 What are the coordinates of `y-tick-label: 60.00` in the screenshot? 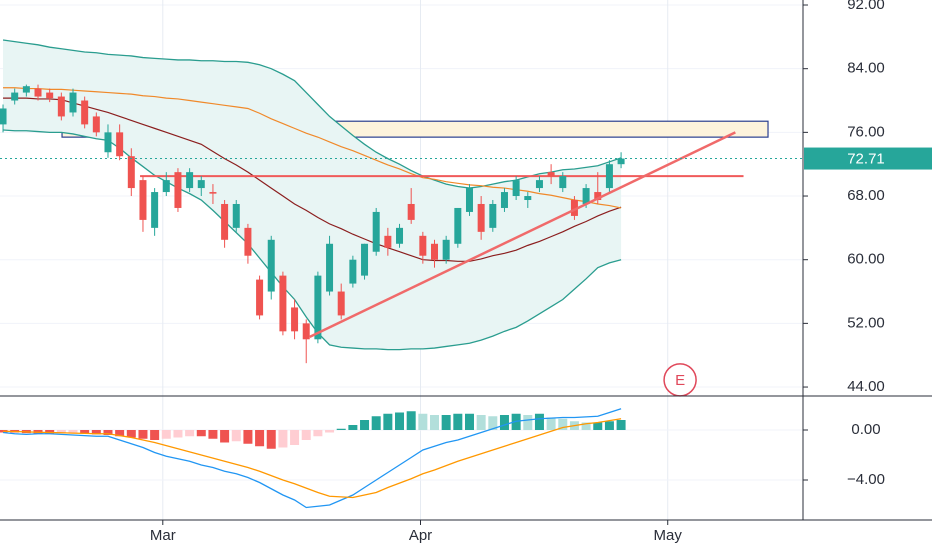 It's located at (866, 259).